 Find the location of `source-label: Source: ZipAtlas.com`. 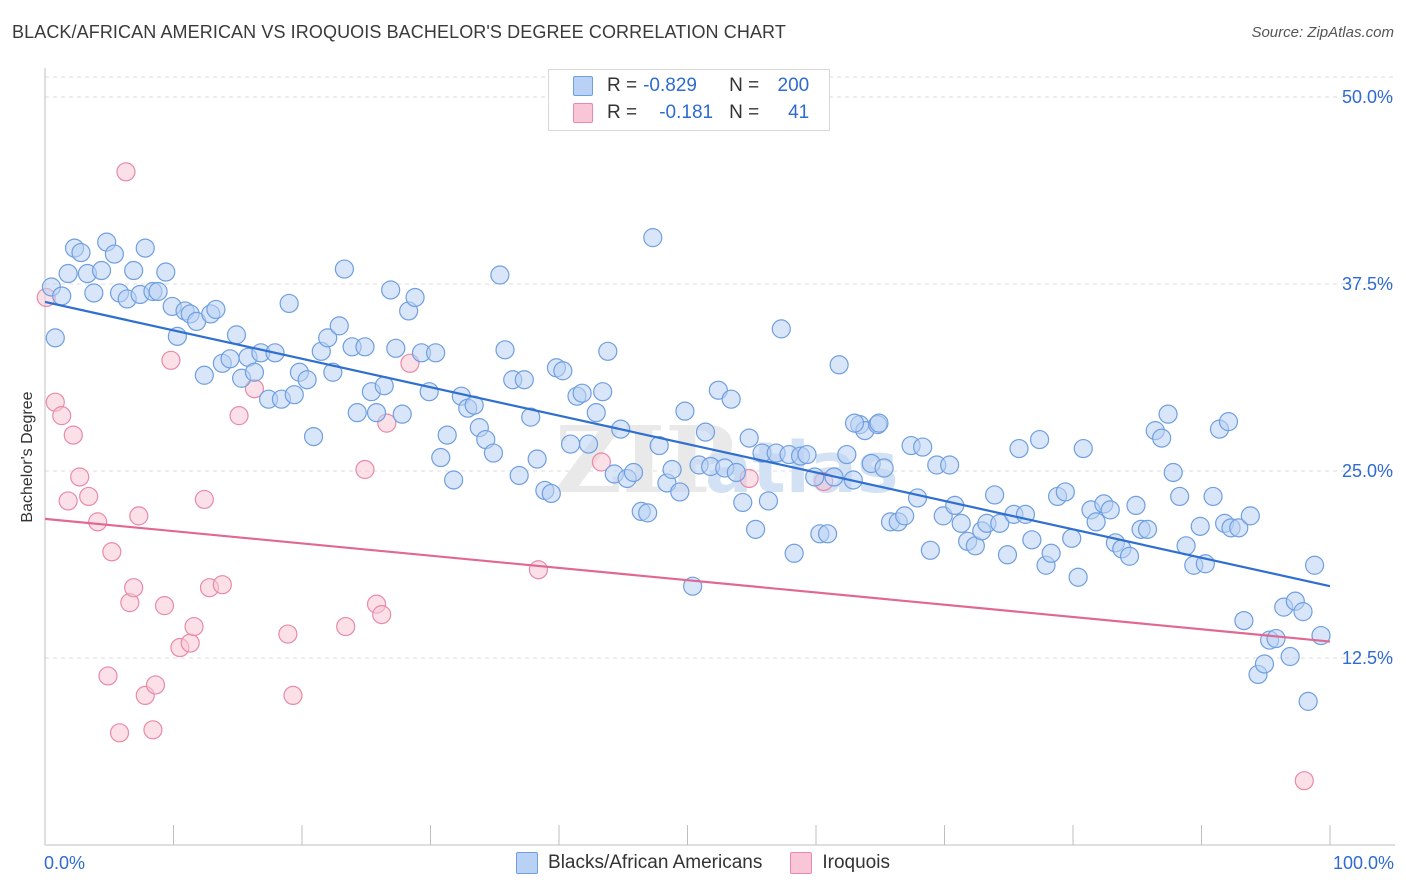

source-label: Source: ZipAtlas.com is located at coordinates (1322, 32).